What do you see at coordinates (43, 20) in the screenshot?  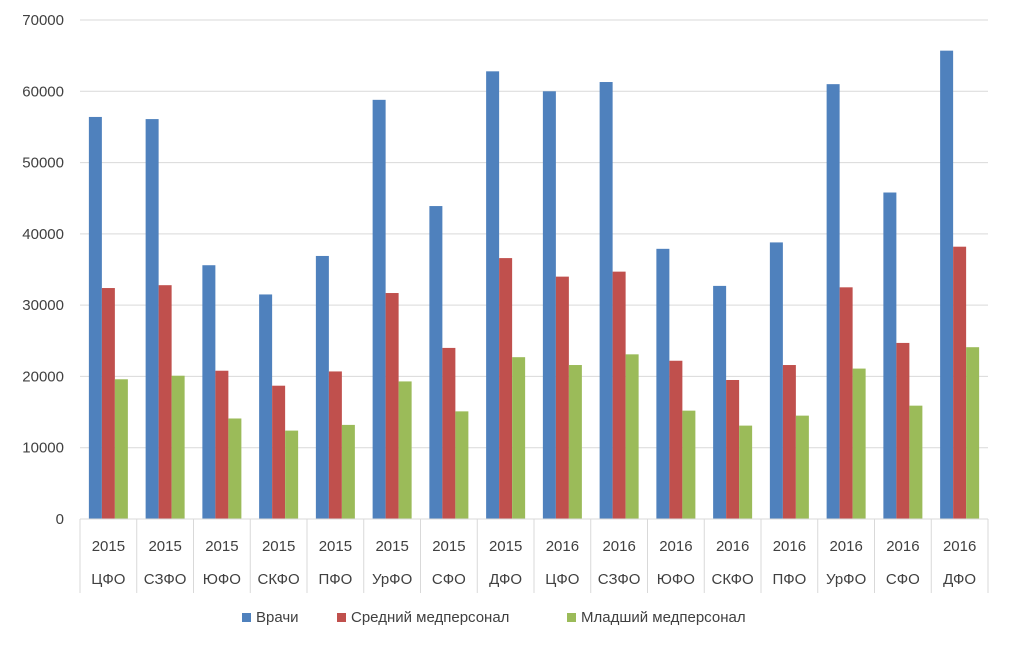 I see `y-tick-label: 70000` at bounding box center [43, 20].